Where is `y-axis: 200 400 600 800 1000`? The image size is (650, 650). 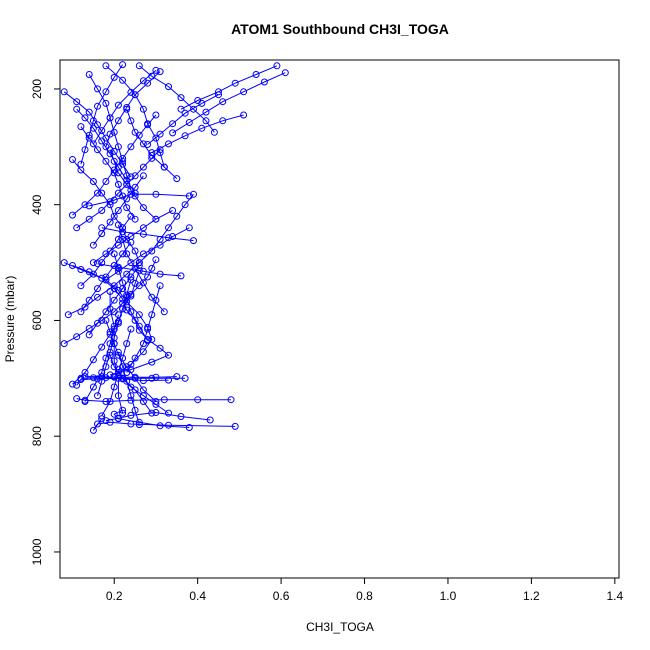 y-axis: 200 400 600 800 1000 is located at coordinates (45, 322).